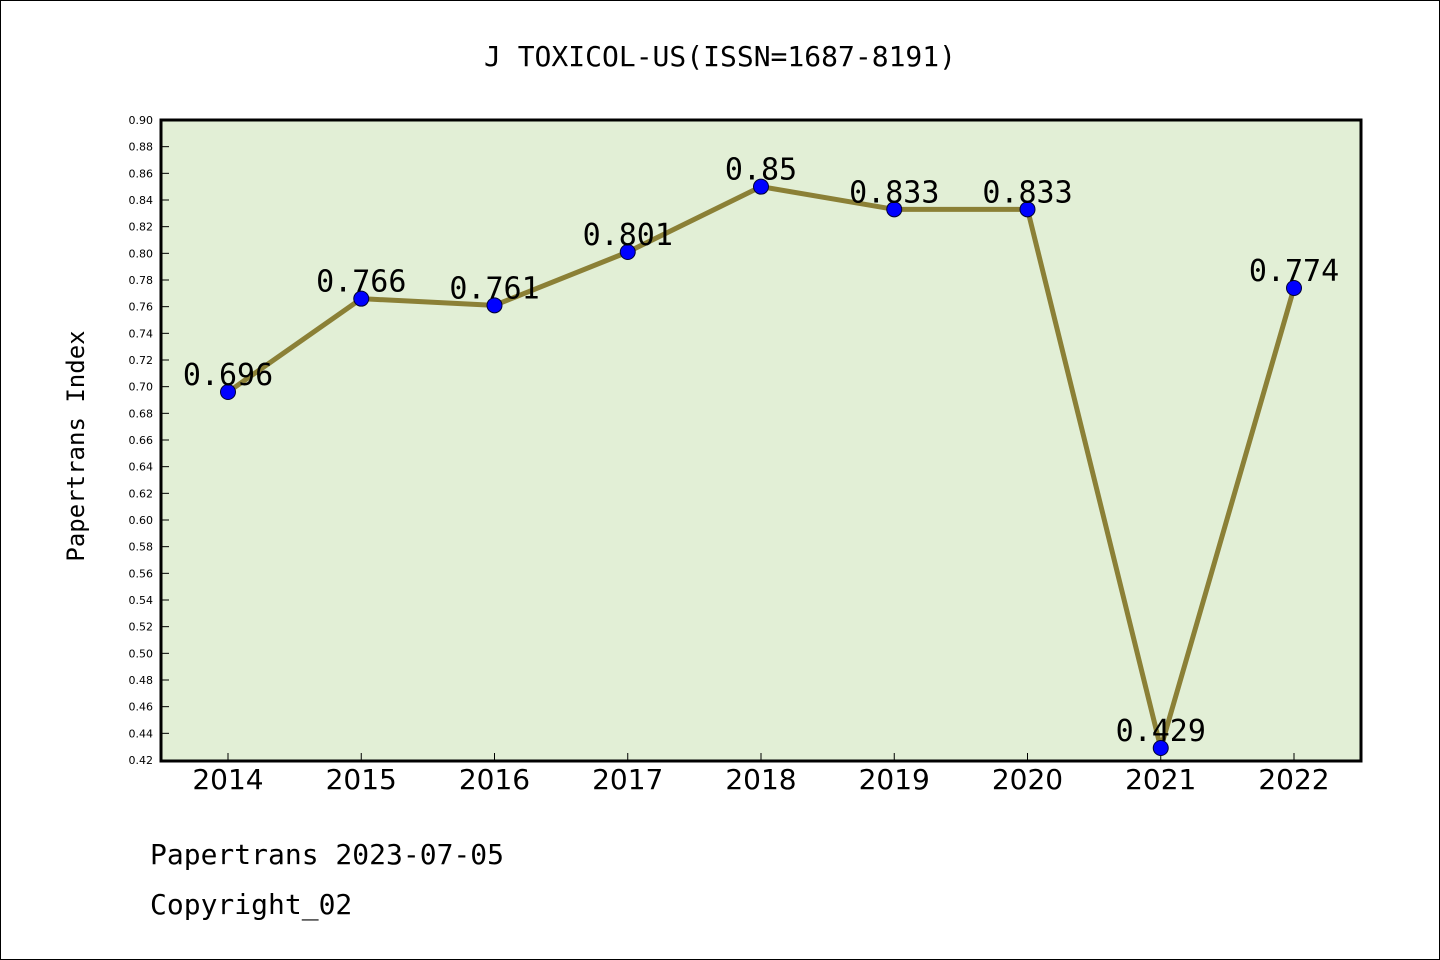 The height and width of the screenshot is (960, 1440). Describe the element at coordinates (141, 413) in the screenshot. I see `y-tick-label: 0.68` at that location.